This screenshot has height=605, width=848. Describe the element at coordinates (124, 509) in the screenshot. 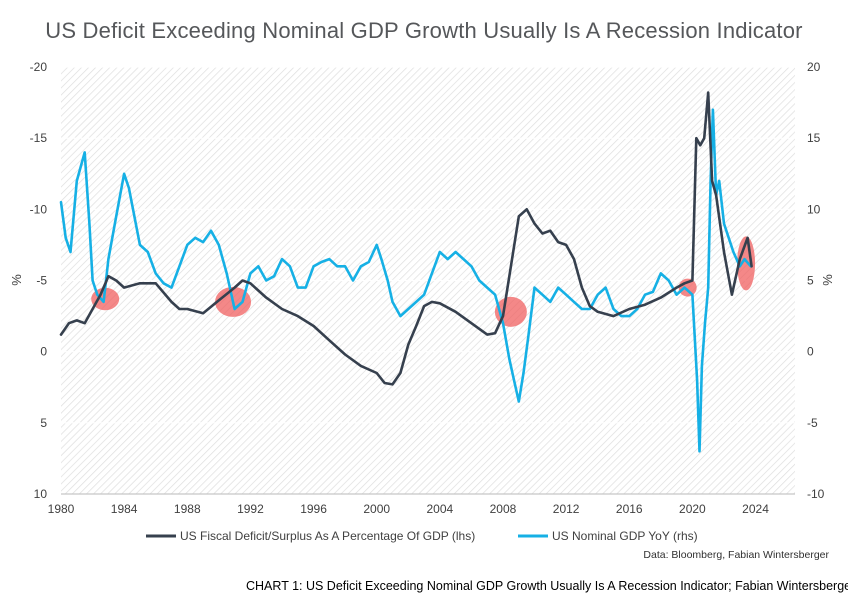

I see `x-tick-label: 1984` at that location.